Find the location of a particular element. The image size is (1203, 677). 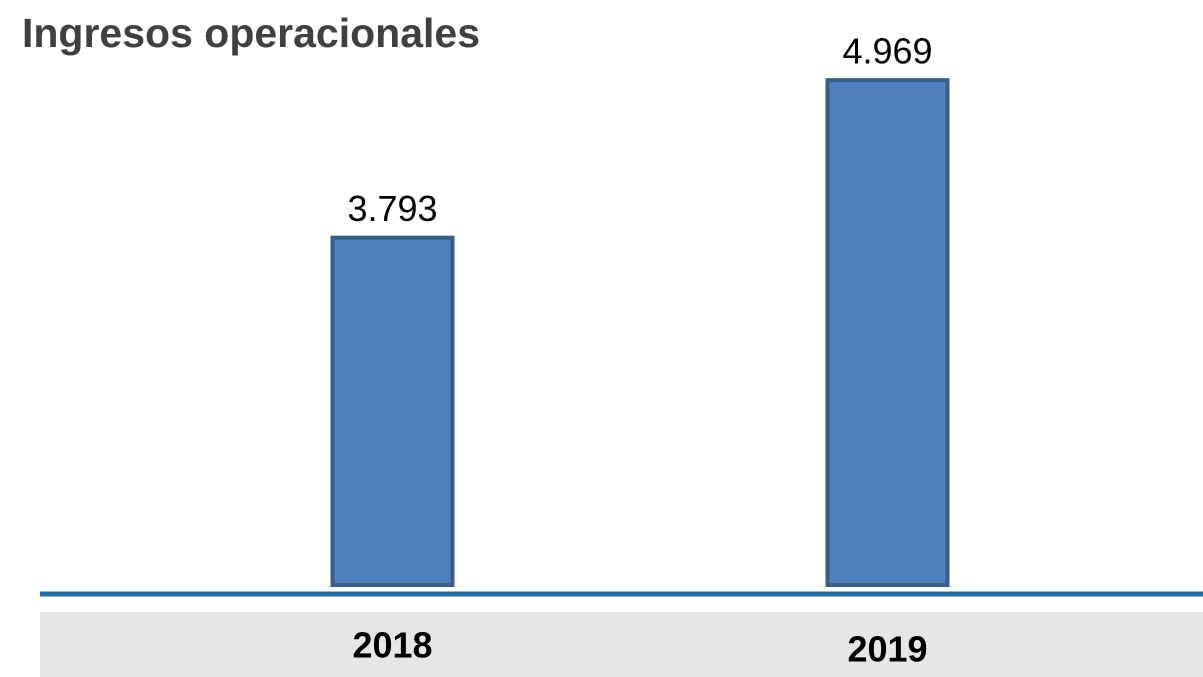

data-label: 3.793 is located at coordinates (392, 208).